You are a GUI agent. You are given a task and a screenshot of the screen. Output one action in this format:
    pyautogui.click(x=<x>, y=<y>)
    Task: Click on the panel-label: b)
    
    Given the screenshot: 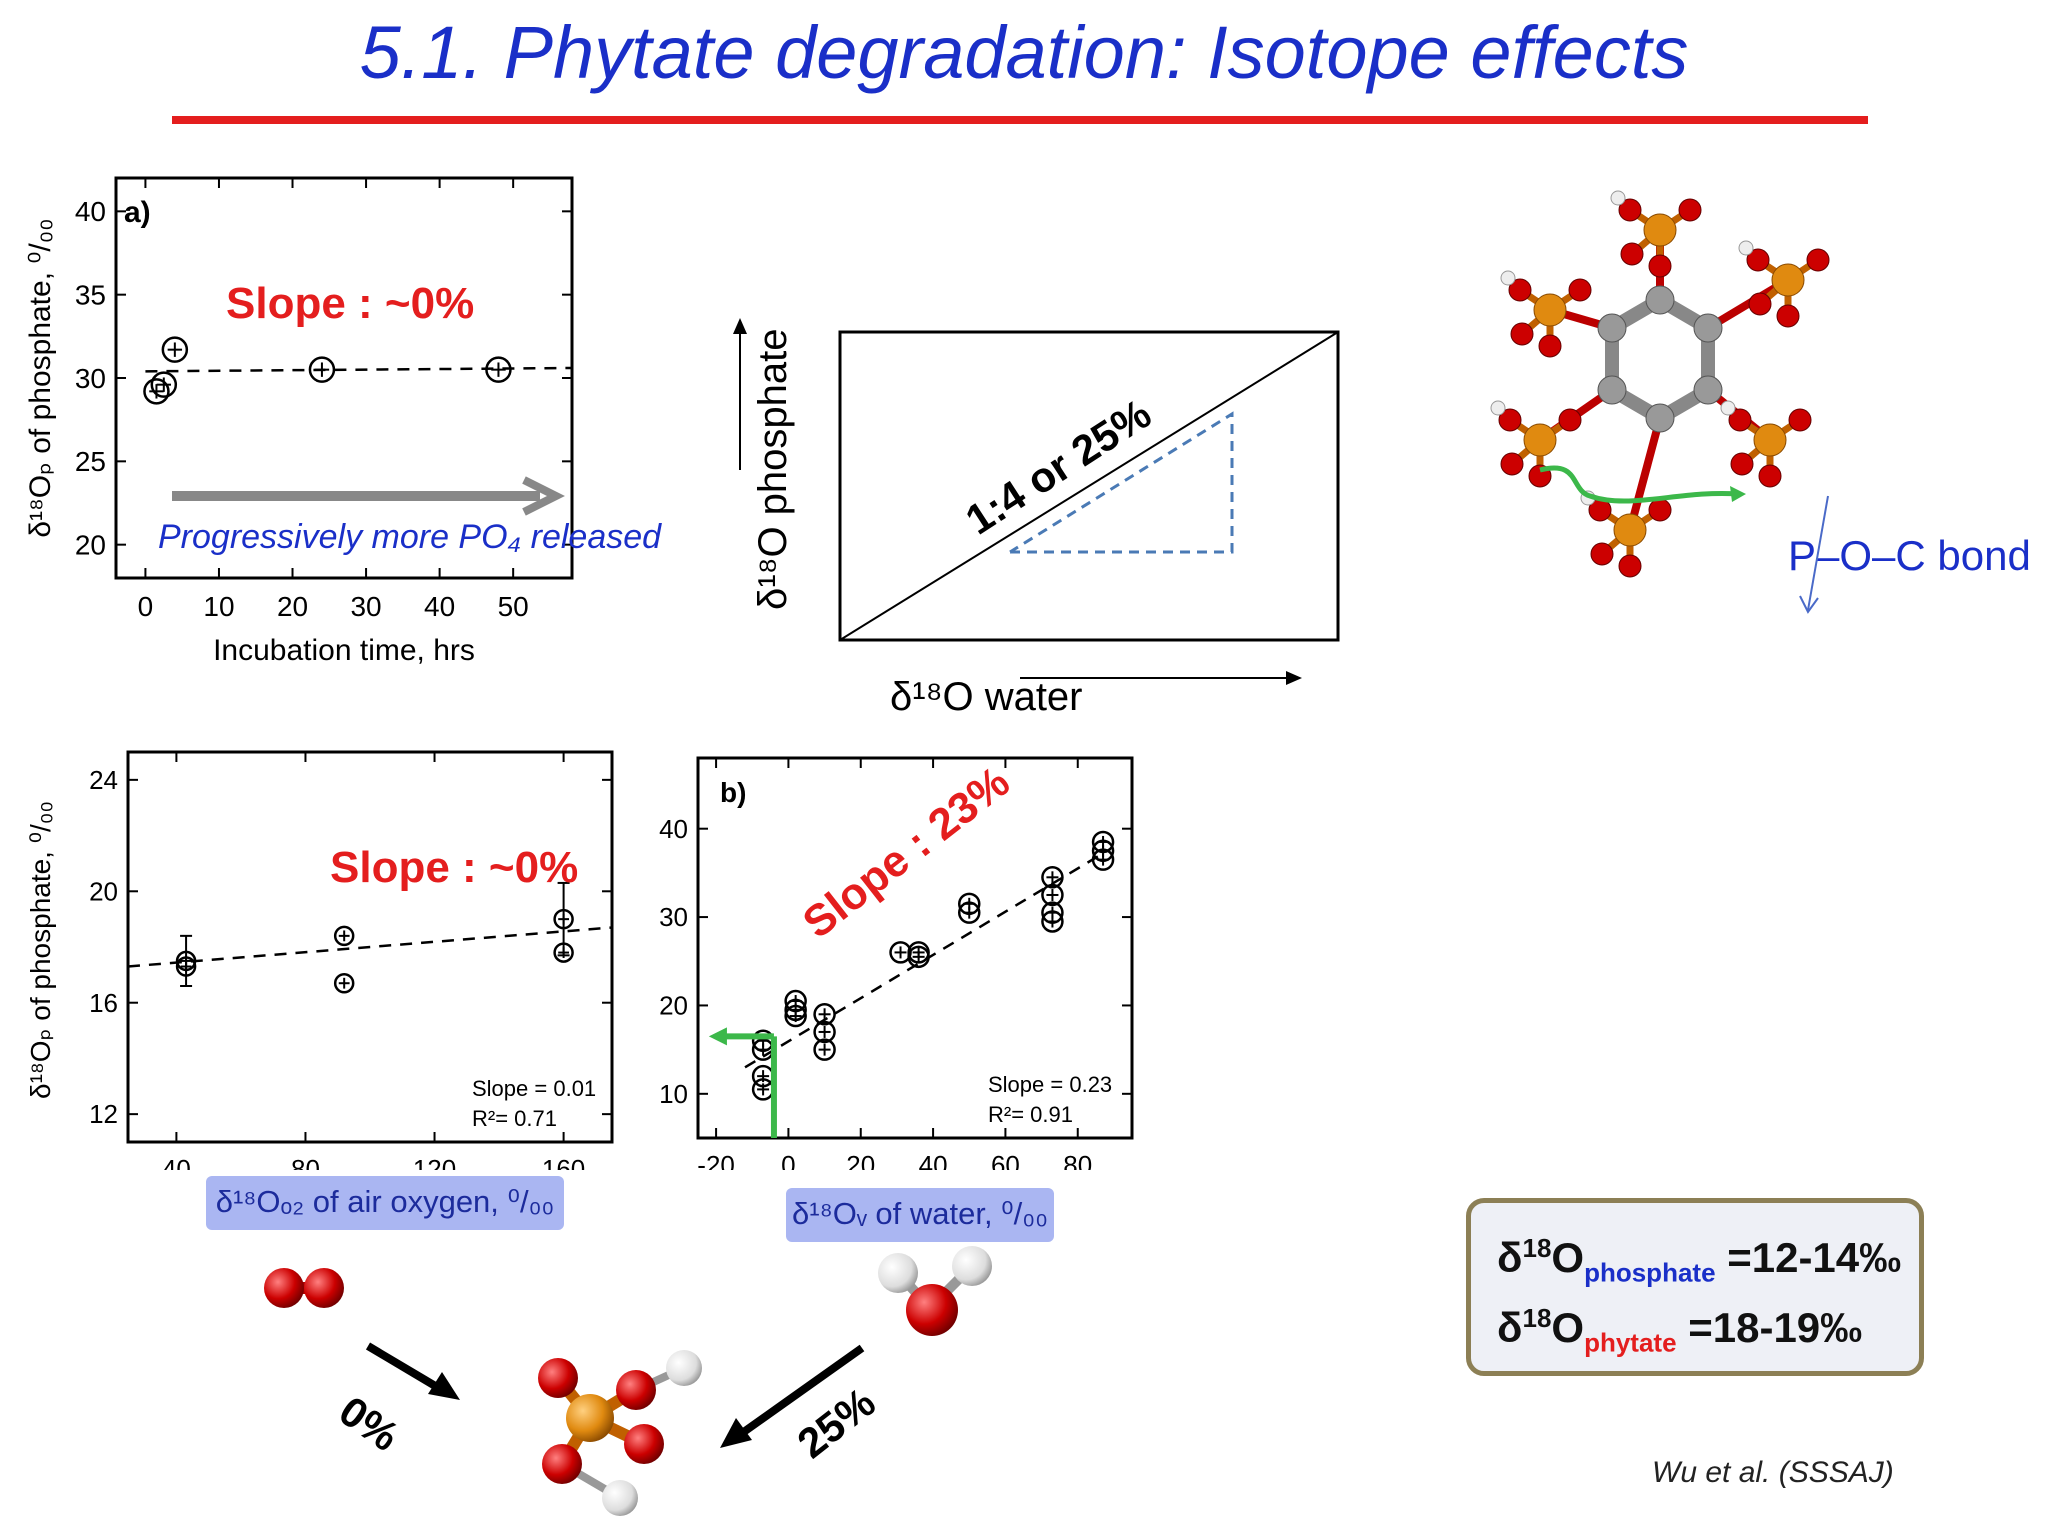 What is the action you would take?
    pyautogui.click(x=733, y=792)
    